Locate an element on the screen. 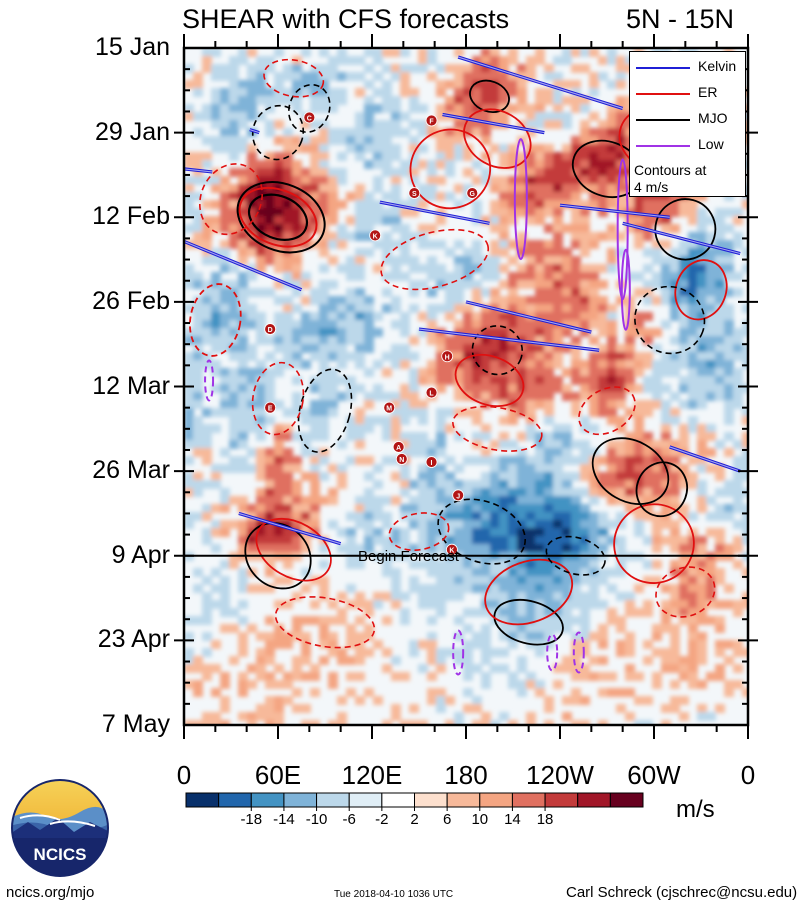 Image resolution: width=809 pixels, height=907 pixels. legend-label: Low is located at coordinates (711, 144).